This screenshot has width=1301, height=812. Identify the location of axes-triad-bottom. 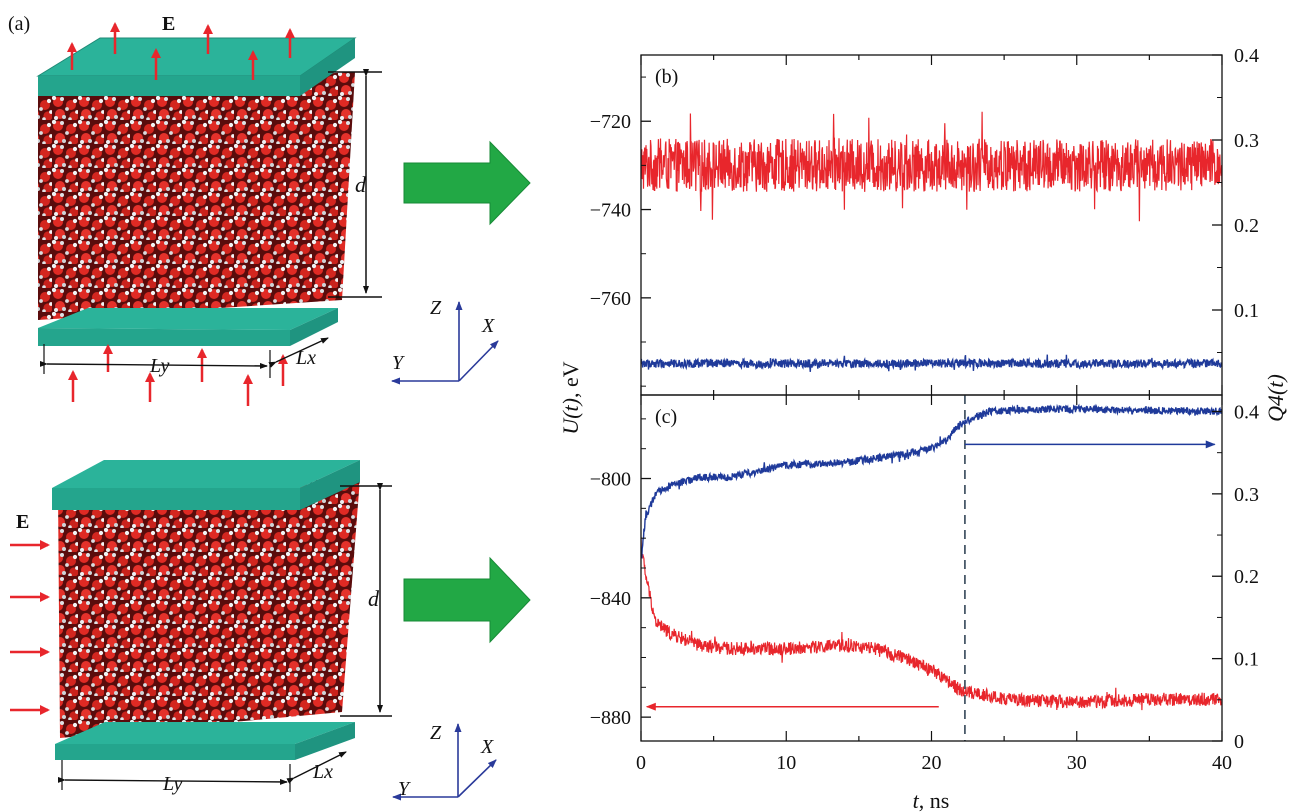
(444, 762).